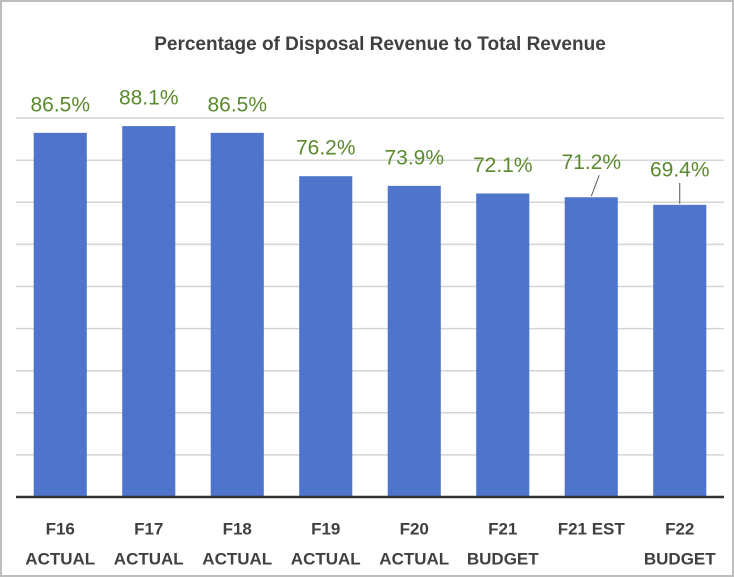 This screenshot has width=734, height=577. I want to click on data-label: 69.4%, so click(680, 169).